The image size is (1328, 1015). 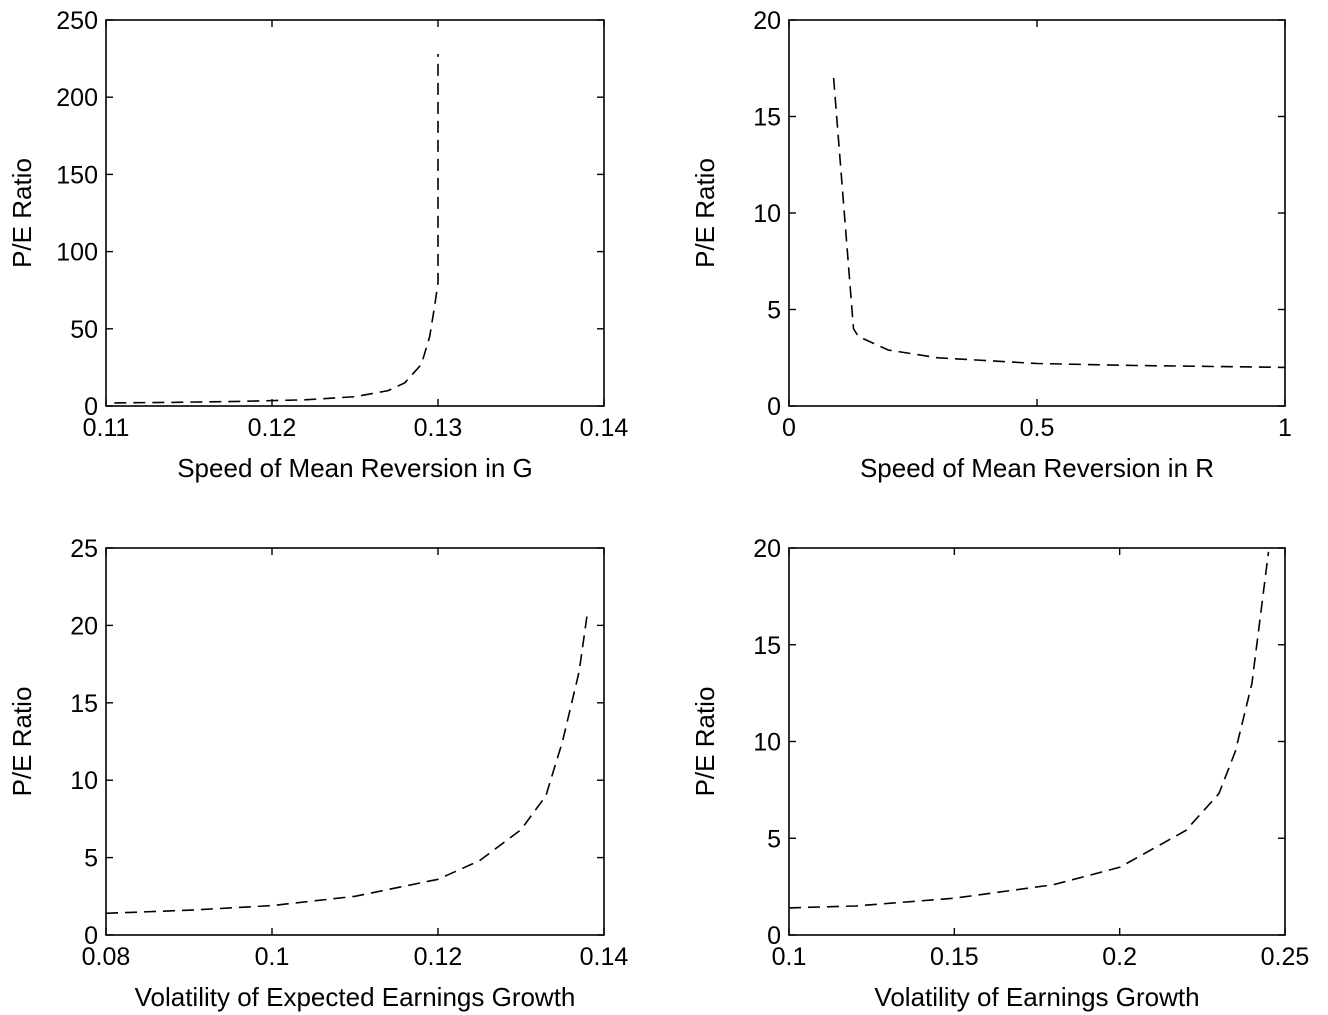 I want to click on x-axis-label: Volatility of Expected Earnings Growth, so click(x=355, y=997).